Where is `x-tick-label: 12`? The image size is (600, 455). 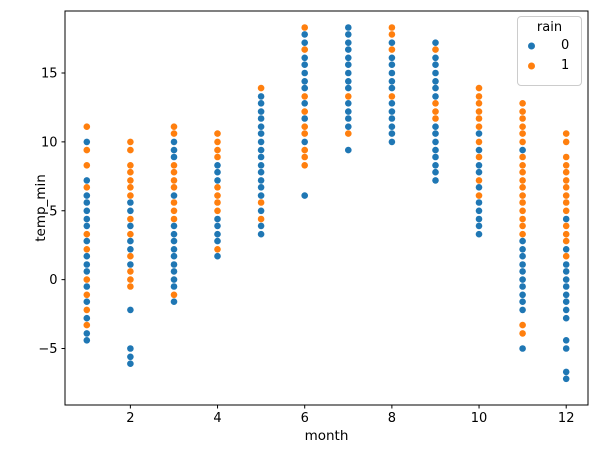
x-tick-label: 12 is located at coordinates (566, 418).